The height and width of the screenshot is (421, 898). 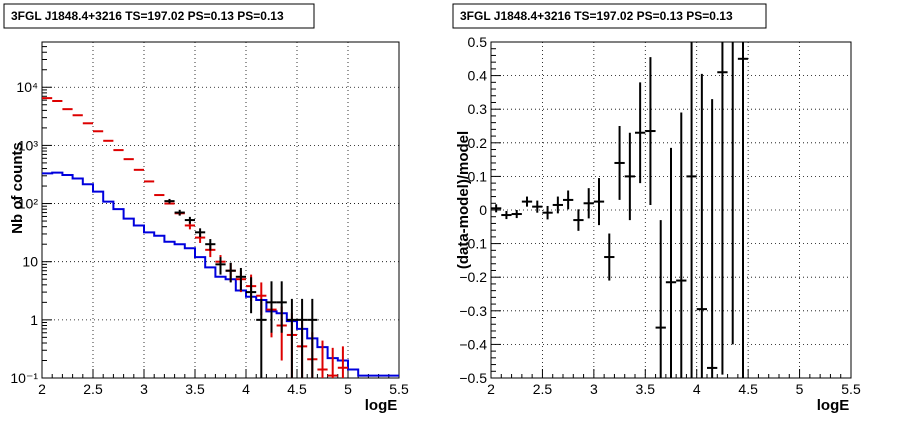 What do you see at coordinates (473, 378) in the screenshot?
I see `y-tick-label: −0.5` at bounding box center [473, 378].